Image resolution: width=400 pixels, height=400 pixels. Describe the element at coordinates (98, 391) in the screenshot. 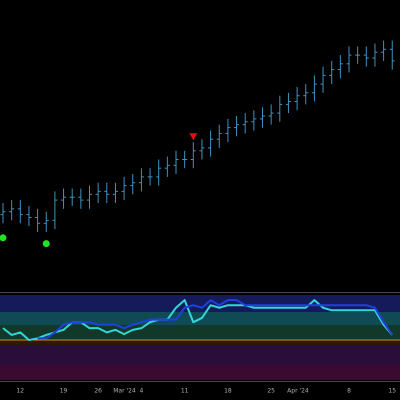

I see `x-tick-label: 26` at that location.